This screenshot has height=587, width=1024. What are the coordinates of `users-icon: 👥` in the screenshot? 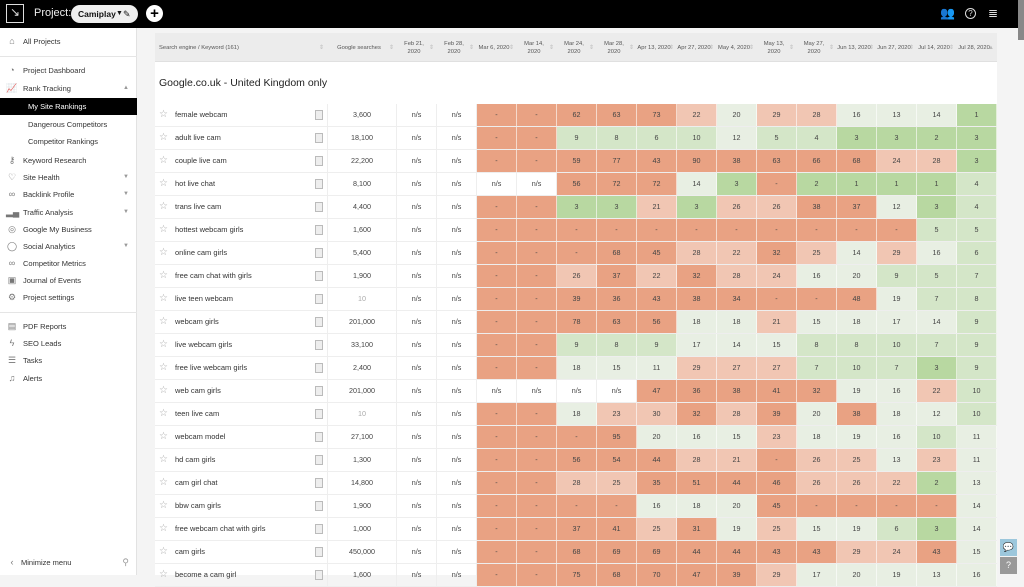 It's located at (947, 13).